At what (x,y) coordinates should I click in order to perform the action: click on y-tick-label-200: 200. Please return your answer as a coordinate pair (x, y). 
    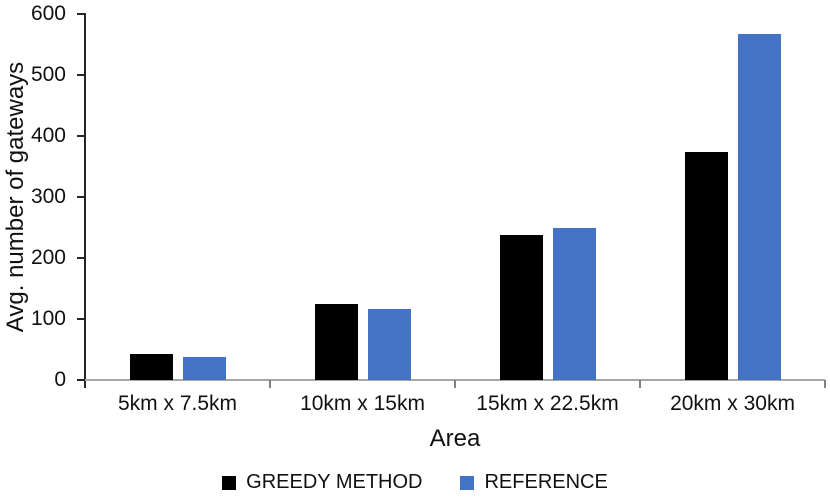
    Looking at the image, I should click on (48, 257).